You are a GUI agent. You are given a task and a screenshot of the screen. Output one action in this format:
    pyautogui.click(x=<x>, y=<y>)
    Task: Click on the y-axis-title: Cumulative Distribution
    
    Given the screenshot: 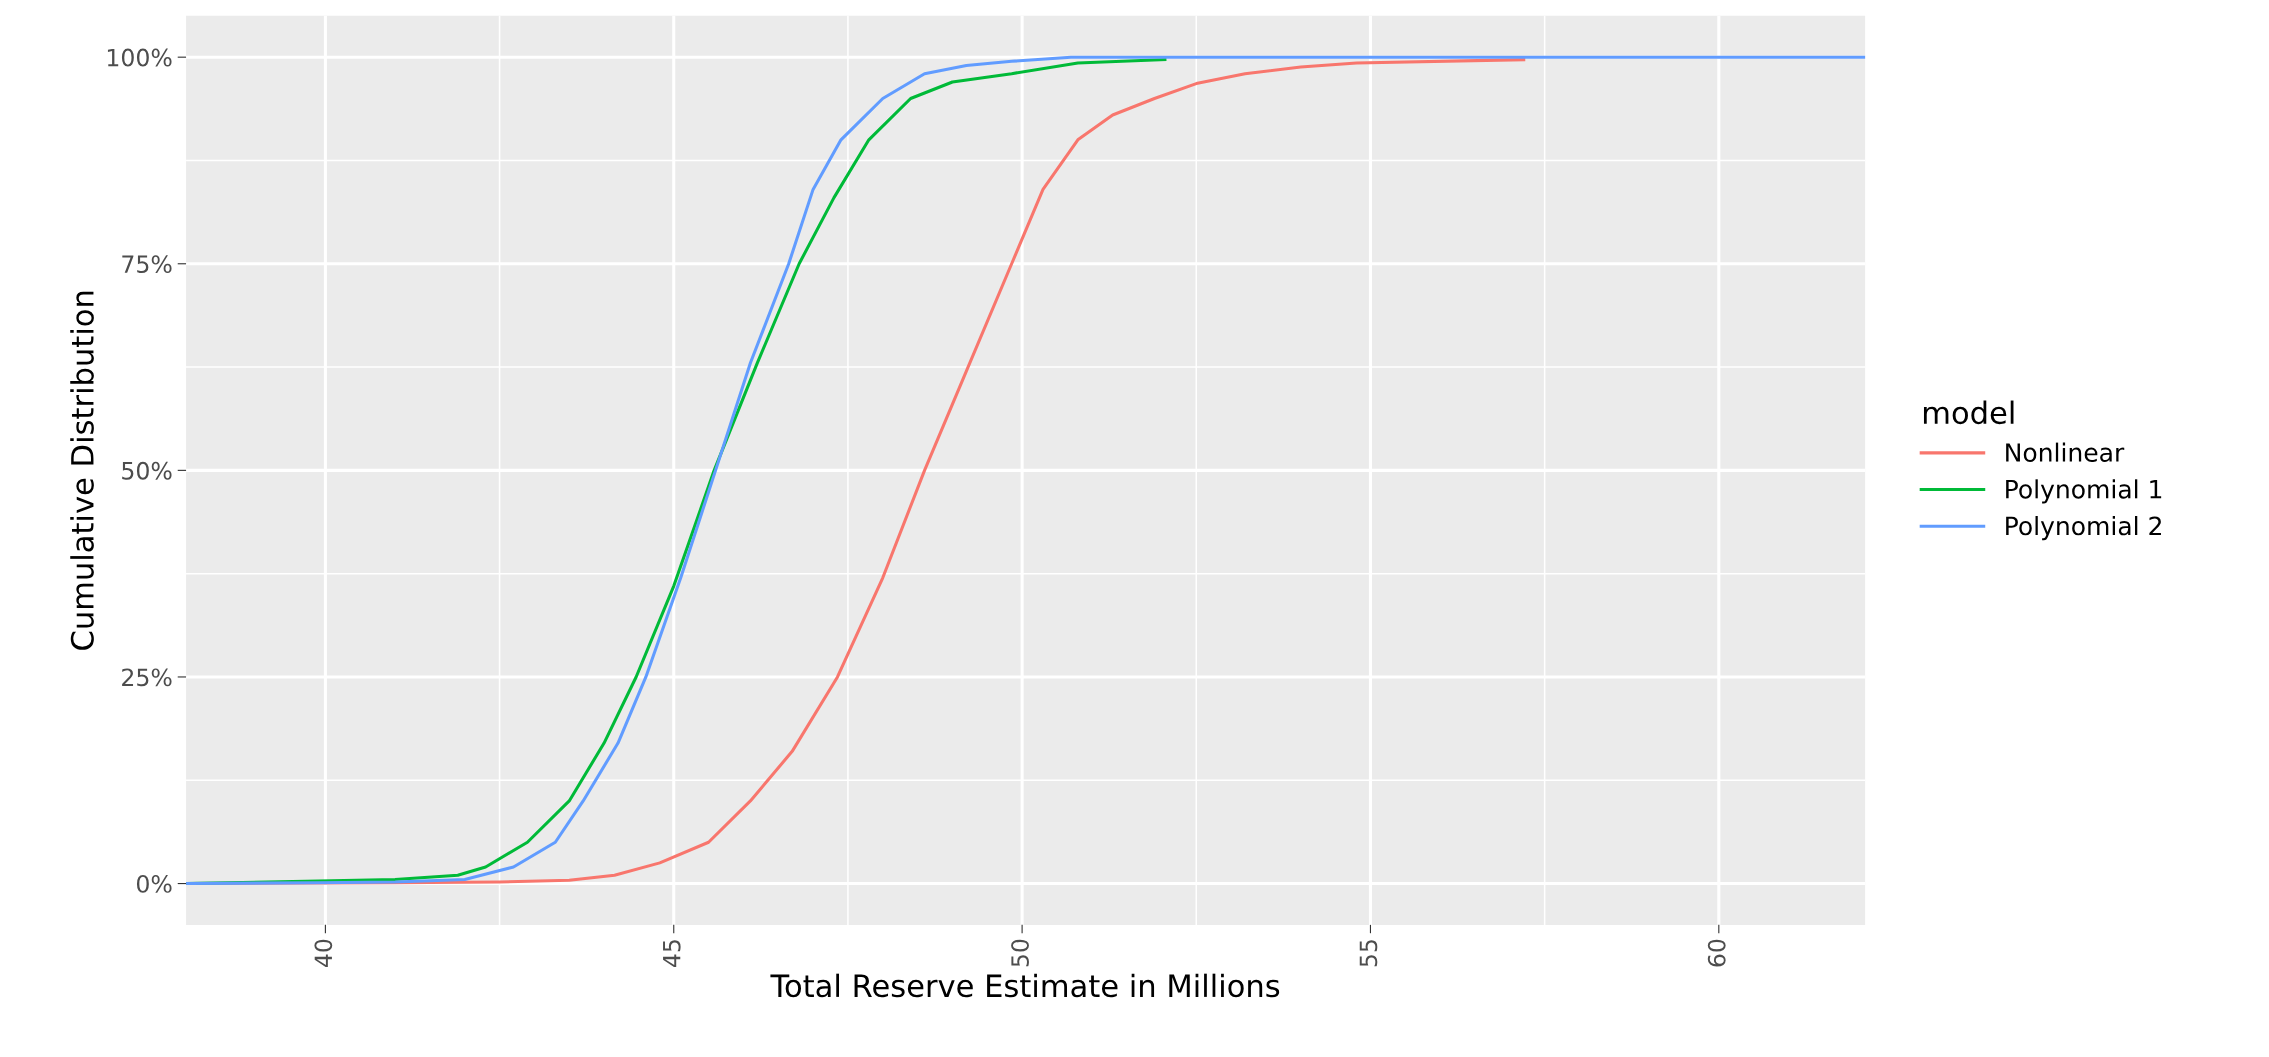 What is the action you would take?
    pyautogui.click(x=82, y=470)
    